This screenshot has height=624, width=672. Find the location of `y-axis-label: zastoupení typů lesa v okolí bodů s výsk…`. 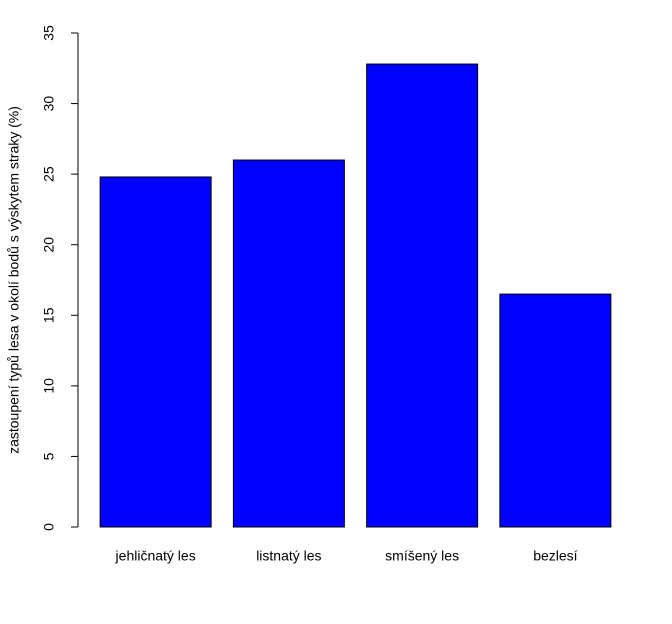

y-axis-label: zastoupení typů lesa v okolí bodů s výsk… is located at coordinates (14, 280).